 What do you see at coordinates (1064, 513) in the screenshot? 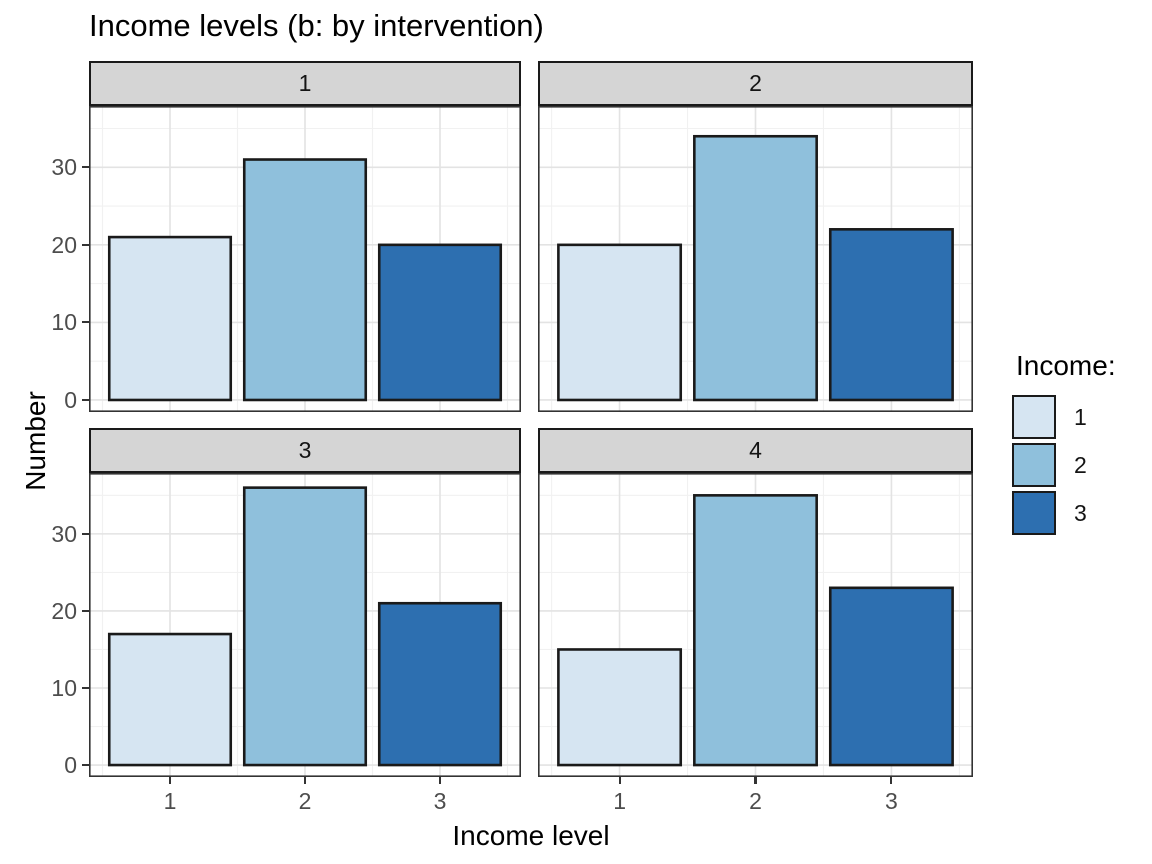
I see `legend-item: 3` at bounding box center [1064, 513].